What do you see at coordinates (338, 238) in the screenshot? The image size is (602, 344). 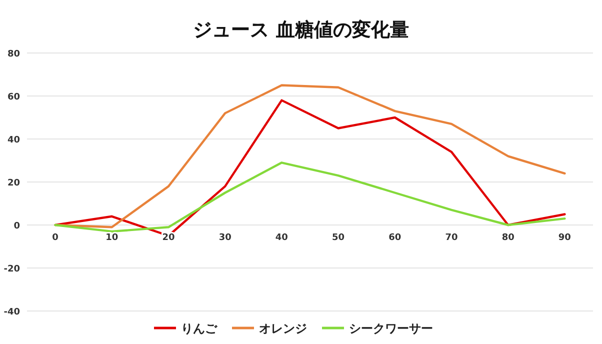 I see `x-tick-label: 50` at bounding box center [338, 238].